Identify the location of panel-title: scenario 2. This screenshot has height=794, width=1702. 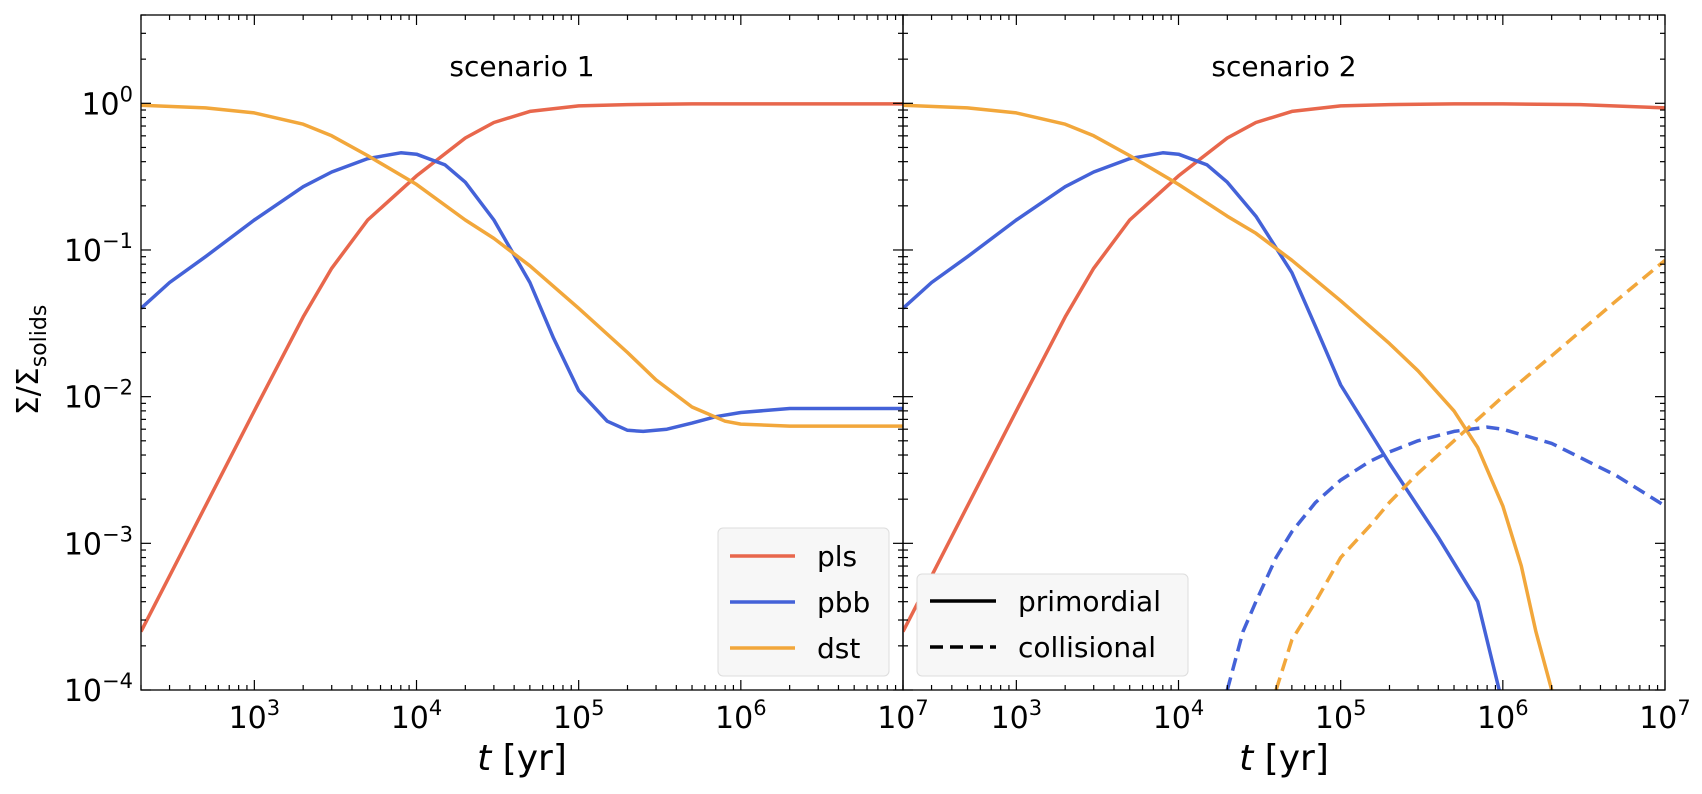
(1283, 66).